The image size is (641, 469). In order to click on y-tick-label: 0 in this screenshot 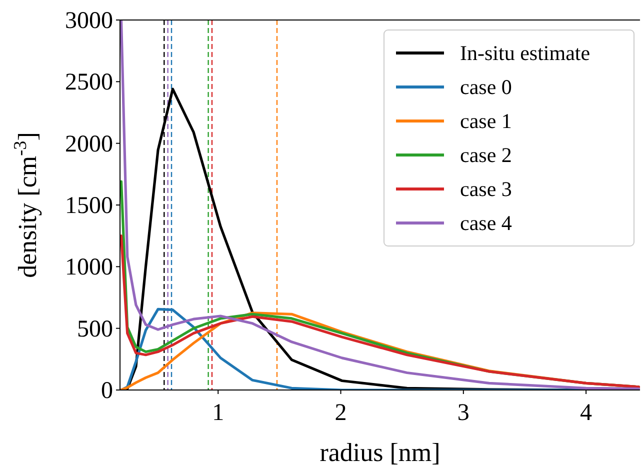, I will do `click(107, 391)`.